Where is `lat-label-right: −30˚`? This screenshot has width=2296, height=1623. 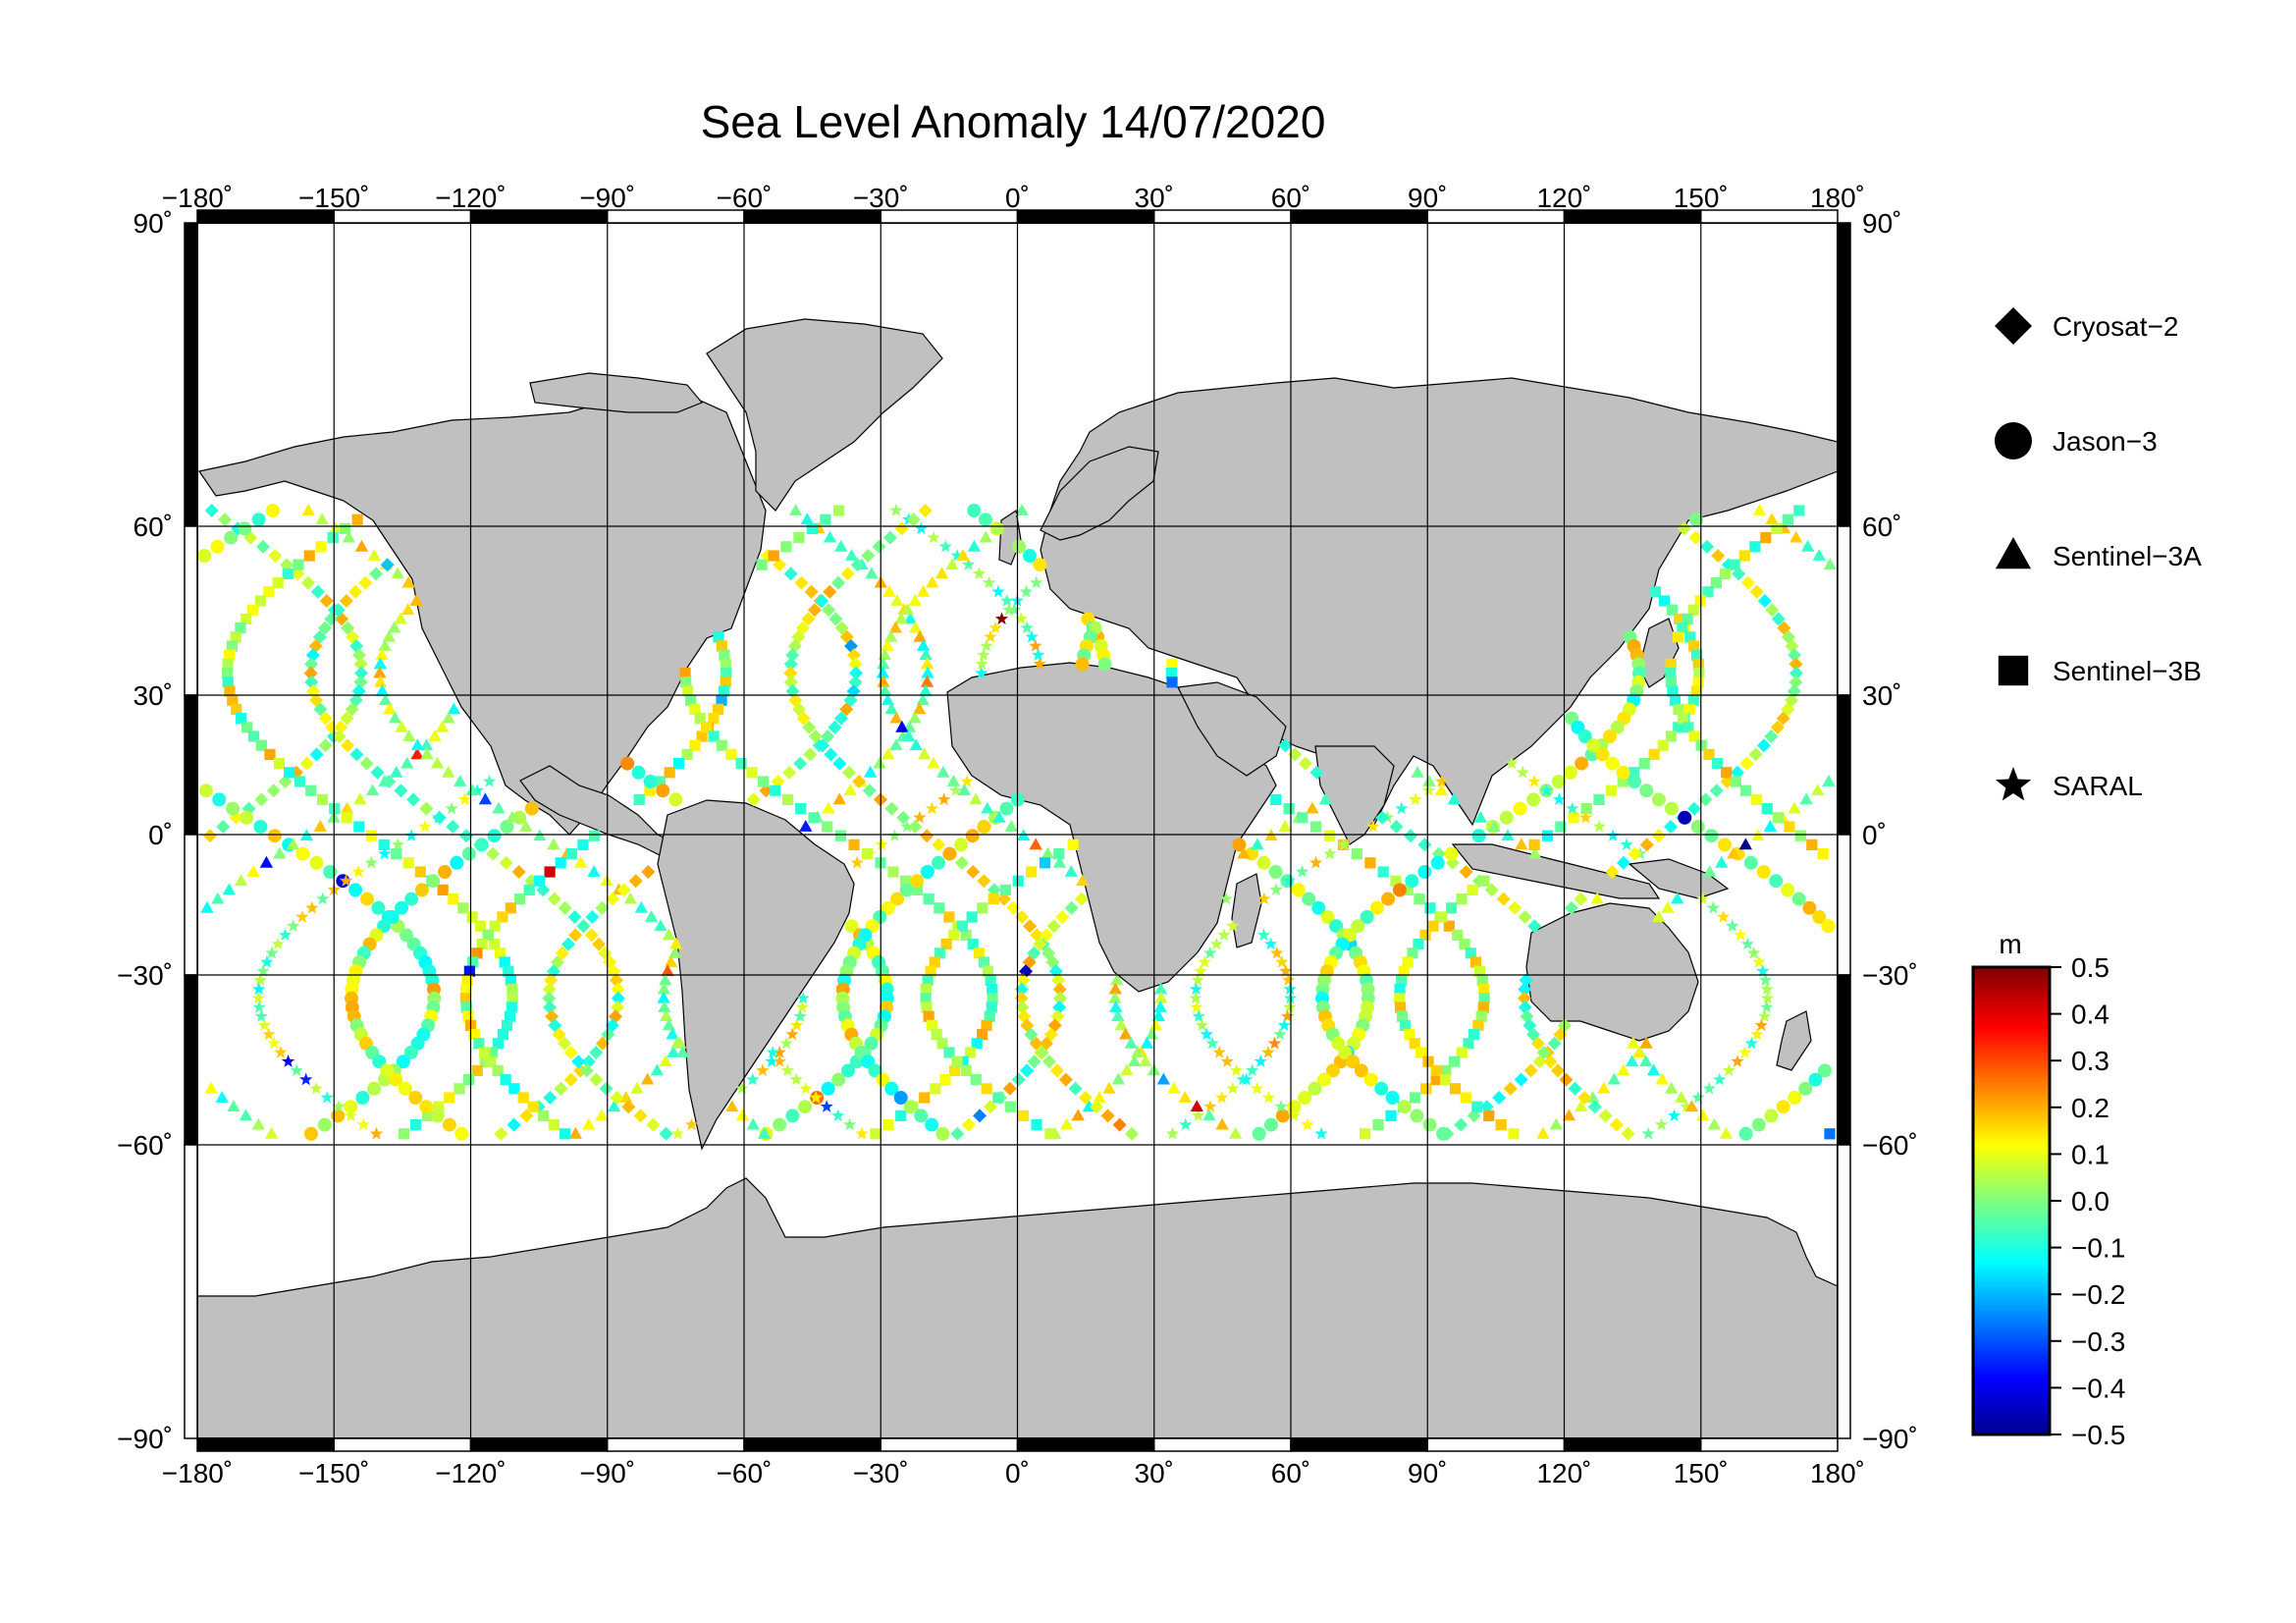 lat-label-right: −30˚ is located at coordinates (1890, 975).